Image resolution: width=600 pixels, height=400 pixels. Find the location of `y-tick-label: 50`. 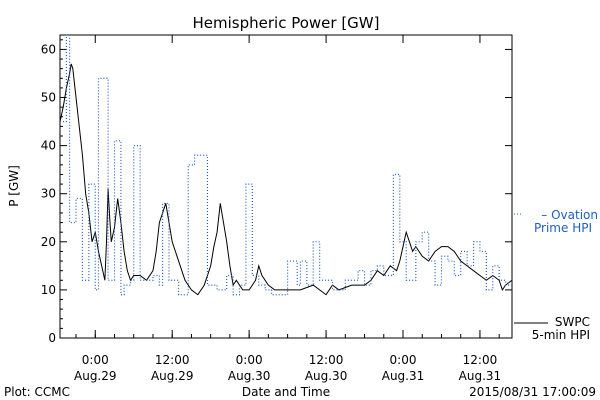

y-tick-label: 50 is located at coordinates (48, 98).